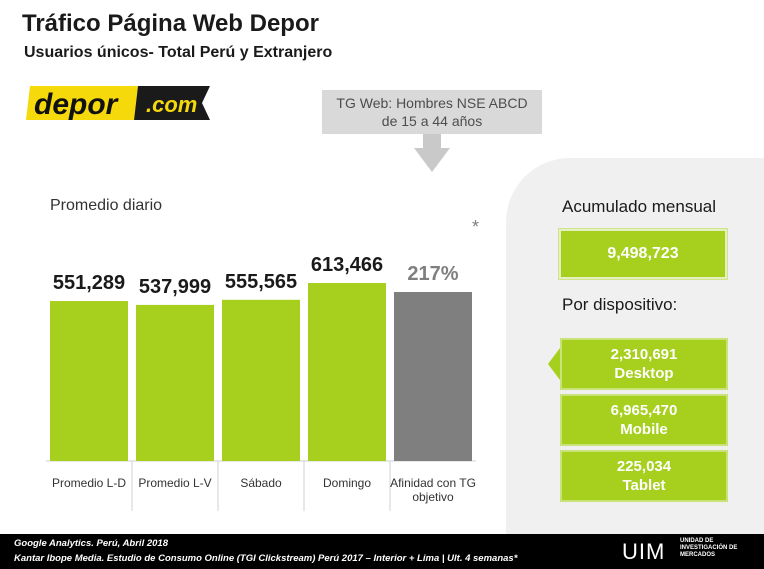  What do you see at coordinates (170, 23) in the screenshot?
I see `page-title: Tráfico Página Web Depor` at bounding box center [170, 23].